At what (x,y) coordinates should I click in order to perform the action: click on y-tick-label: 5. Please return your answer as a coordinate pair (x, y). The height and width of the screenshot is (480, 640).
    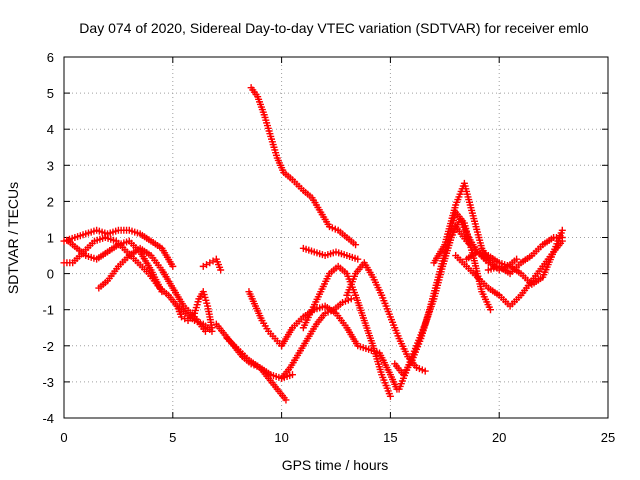
    Looking at the image, I should click on (50, 93).